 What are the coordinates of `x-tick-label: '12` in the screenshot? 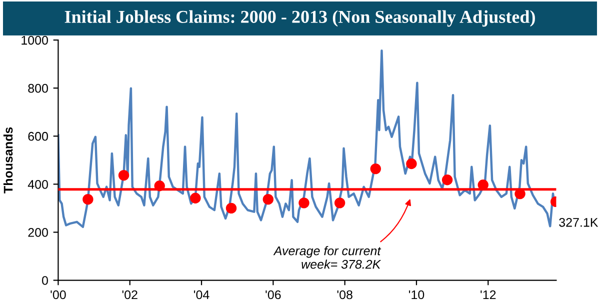 It's located at (488, 295).